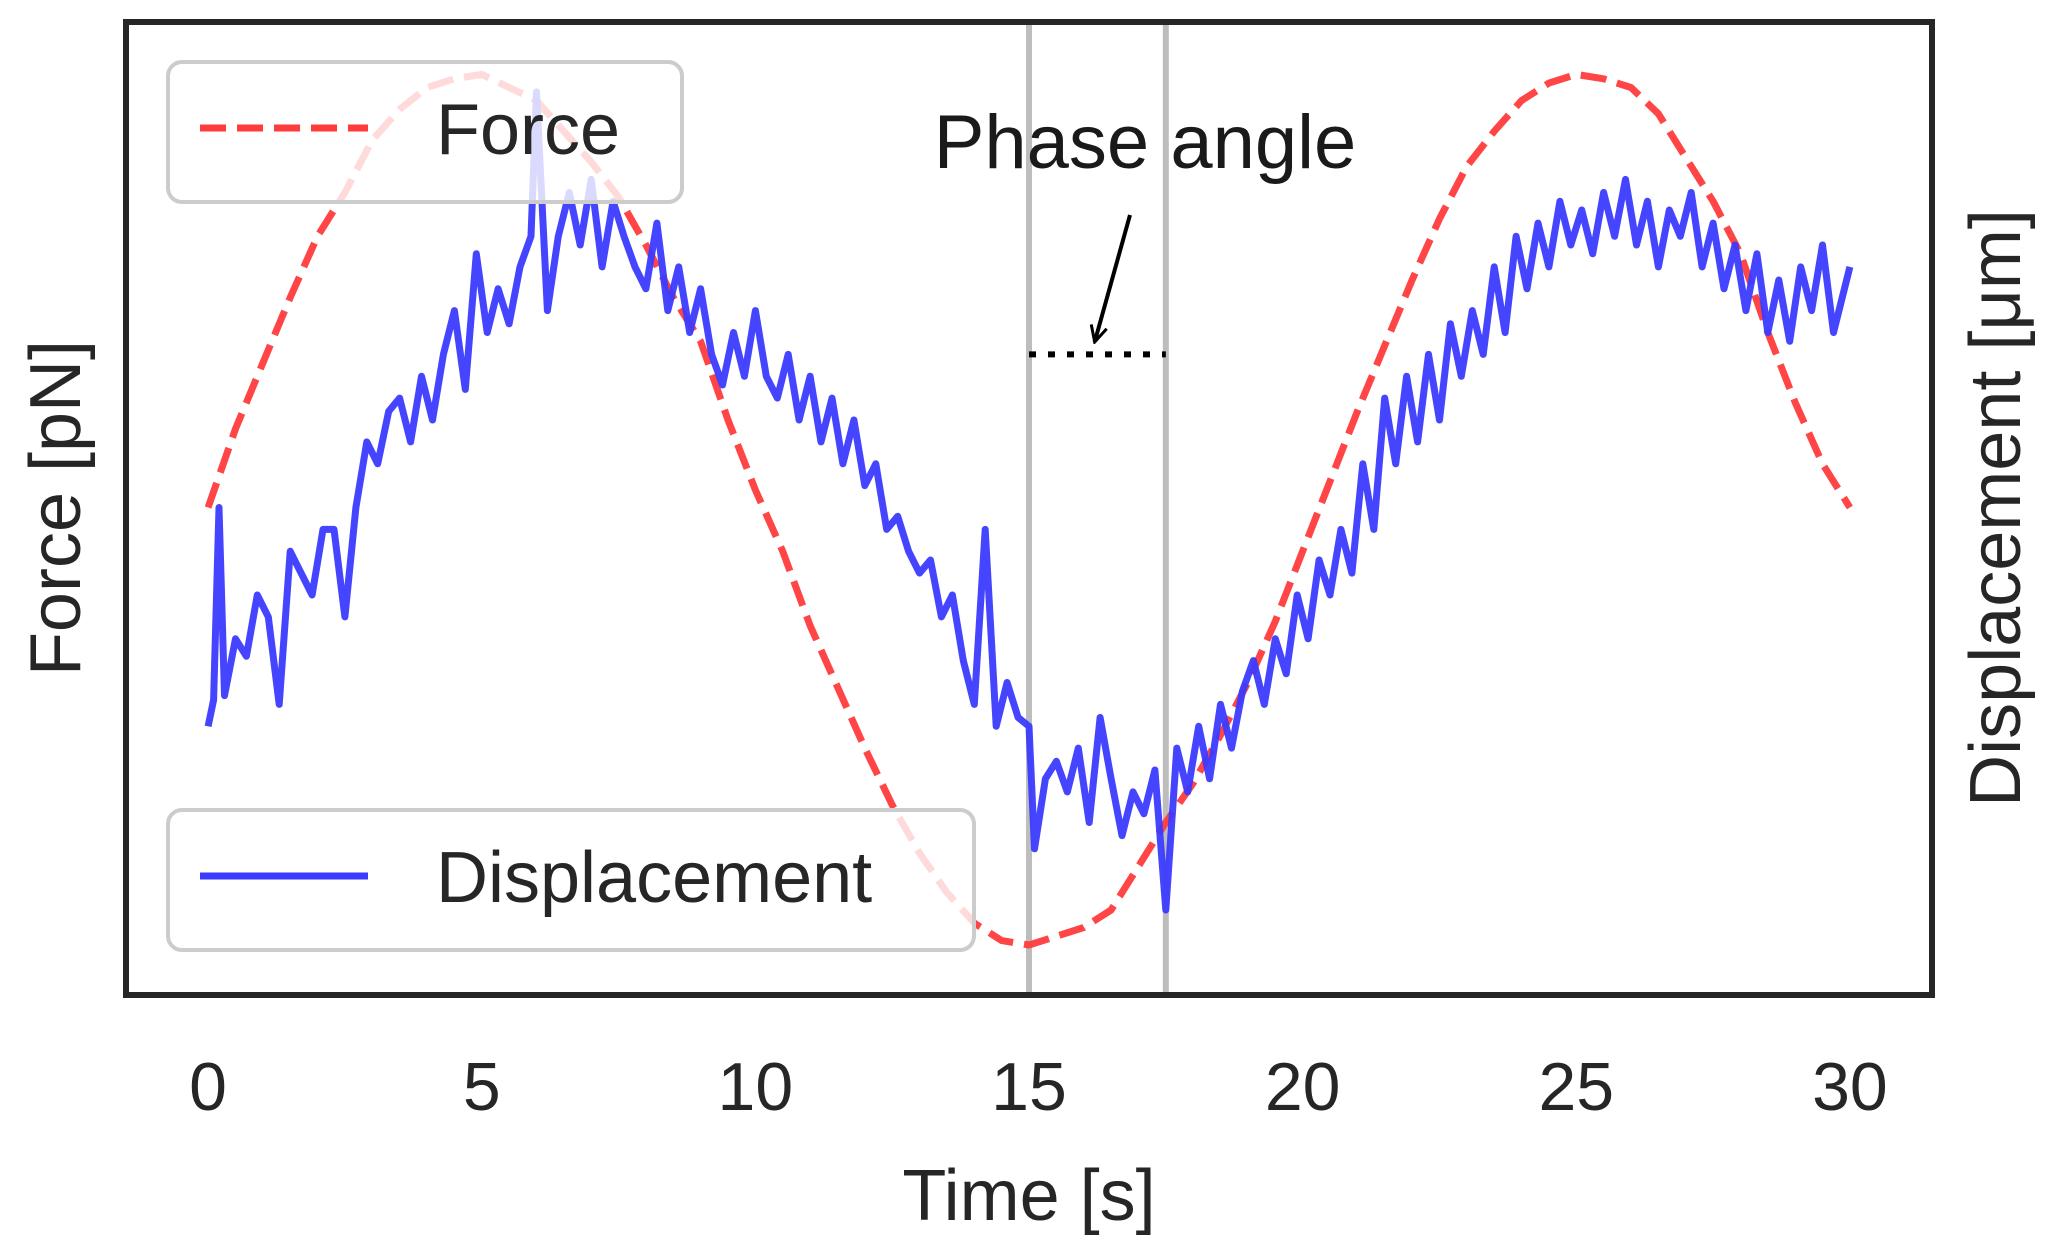 This screenshot has height=1250, width=2050. I want to click on x-axis-ticks: 0 5 10 15 20 25 30, so click(1038, 1087).